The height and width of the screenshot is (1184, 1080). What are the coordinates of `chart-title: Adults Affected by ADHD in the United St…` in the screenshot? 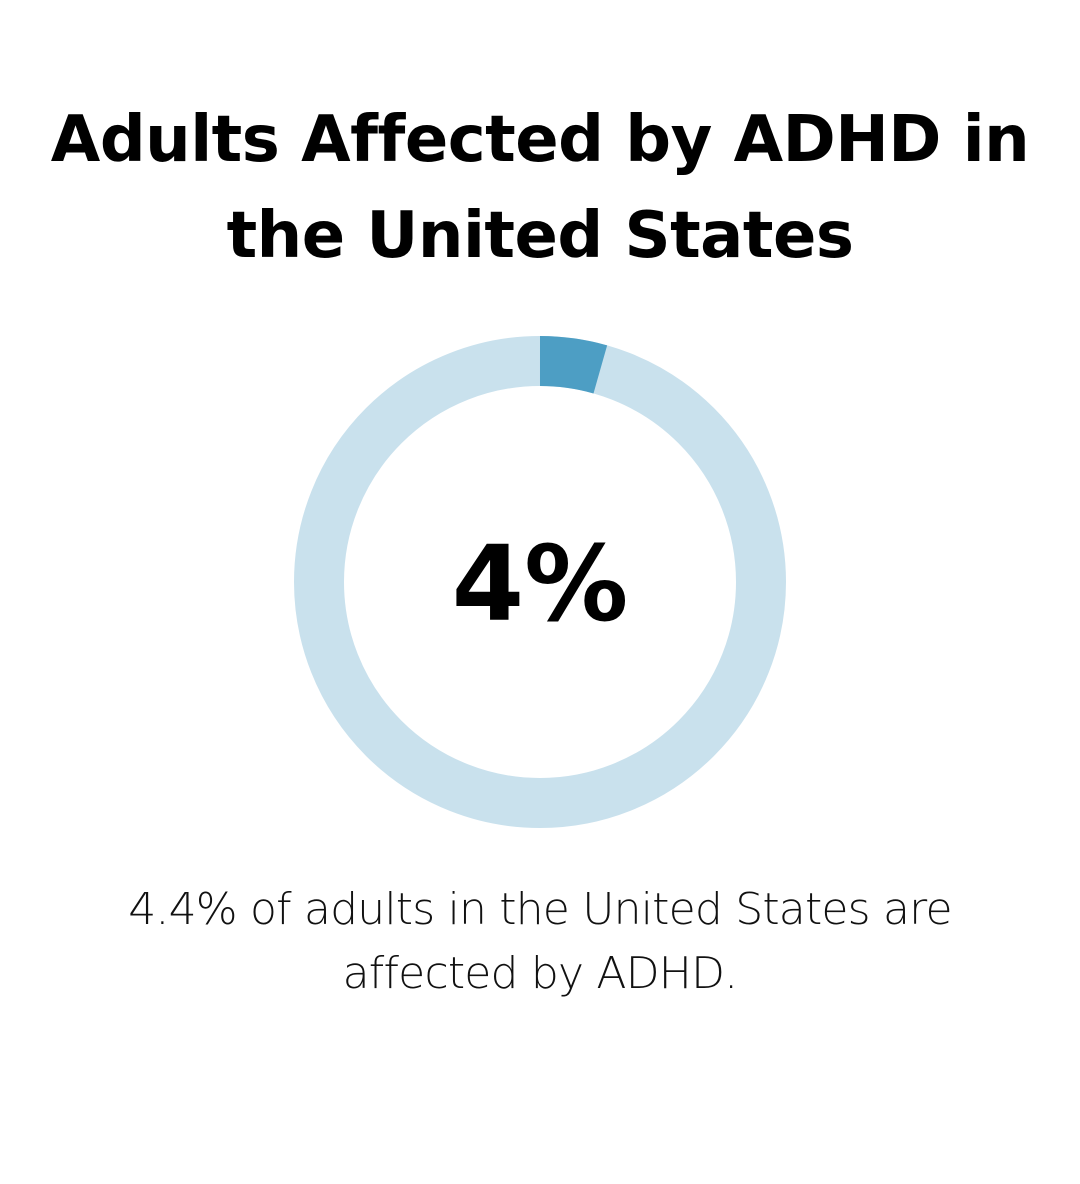 It's located at (540, 188).